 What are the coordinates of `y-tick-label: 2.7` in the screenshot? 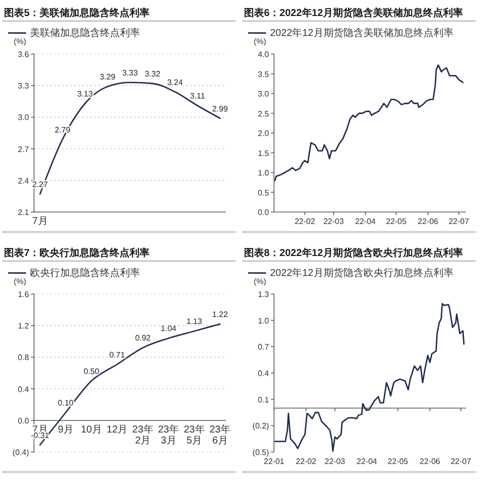 It's located at (24, 149).